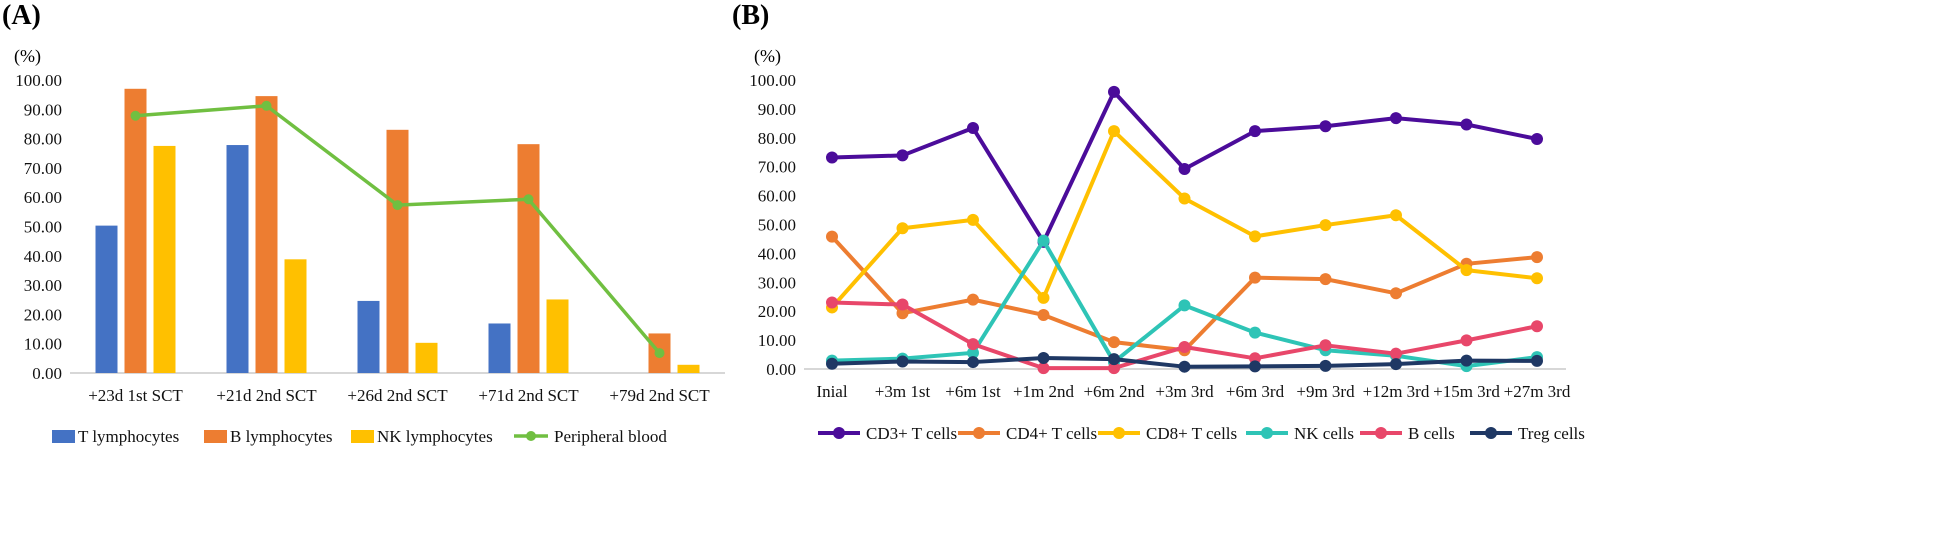 The height and width of the screenshot is (554, 1949). What do you see at coordinates (1325, 391) in the screenshot?
I see `x-category-label: +9m 3rd` at bounding box center [1325, 391].